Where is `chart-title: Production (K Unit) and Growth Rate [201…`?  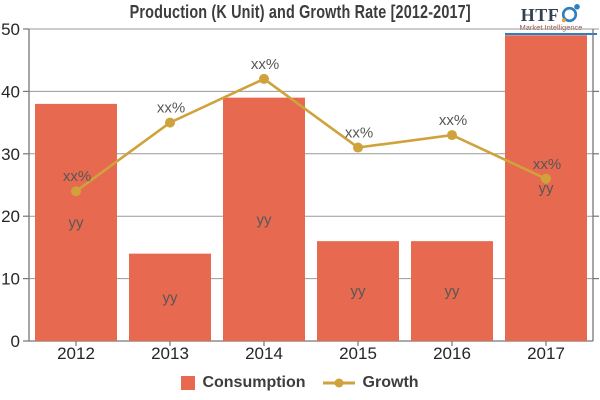 chart-title: Production (K Unit) and Growth Rate [201… is located at coordinates (300, 12).